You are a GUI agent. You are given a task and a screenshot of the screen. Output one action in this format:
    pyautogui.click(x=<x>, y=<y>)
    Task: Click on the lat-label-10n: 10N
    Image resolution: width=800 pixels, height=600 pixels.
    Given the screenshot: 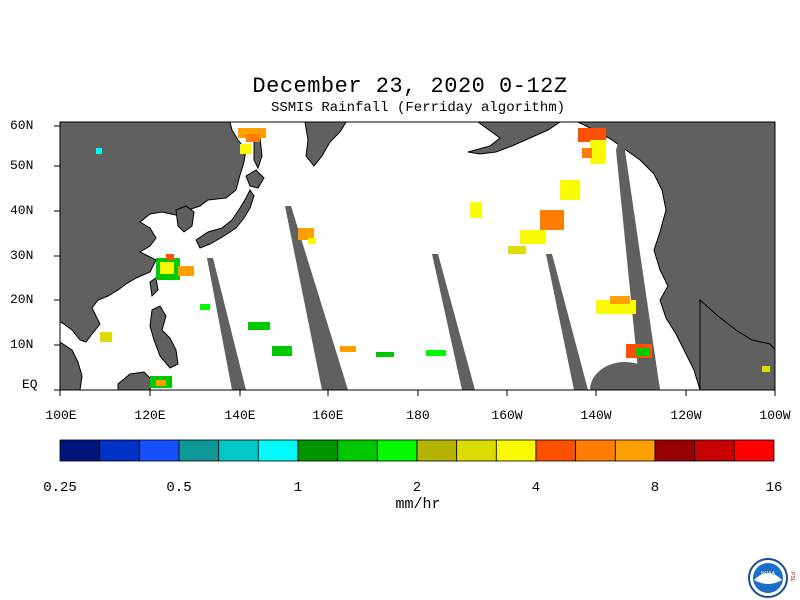 What is the action you would take?
    pyautogui.click(x=22, y=344)
    